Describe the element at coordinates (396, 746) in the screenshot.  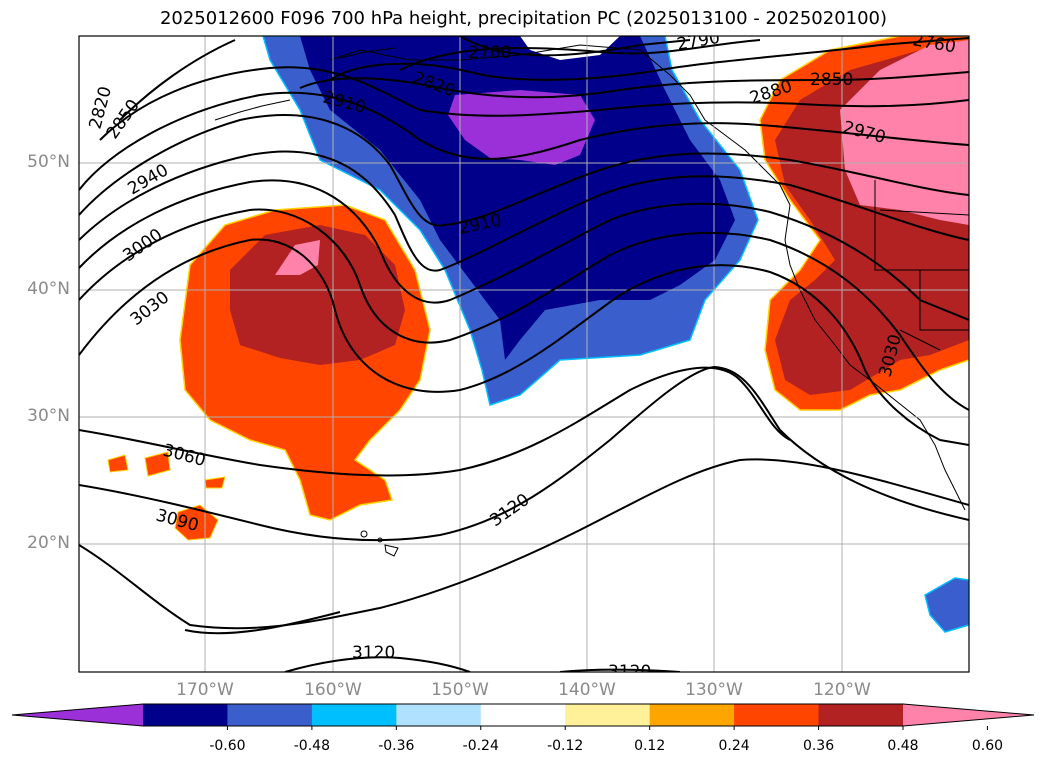
I see `colorbar-tick-label: -0.36` at that location.